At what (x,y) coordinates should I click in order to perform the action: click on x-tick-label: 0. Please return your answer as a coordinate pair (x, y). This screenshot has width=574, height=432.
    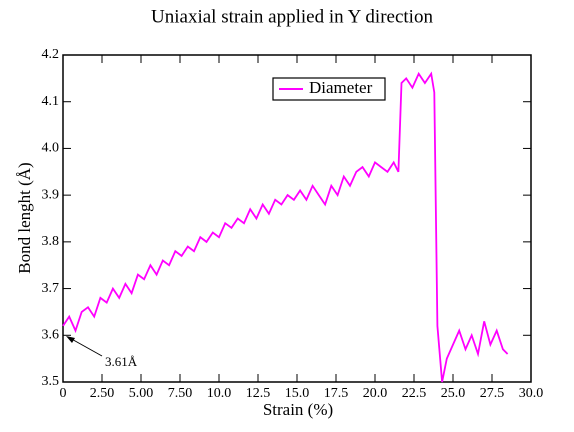
    Looking at the image, I should click on (63, 393).